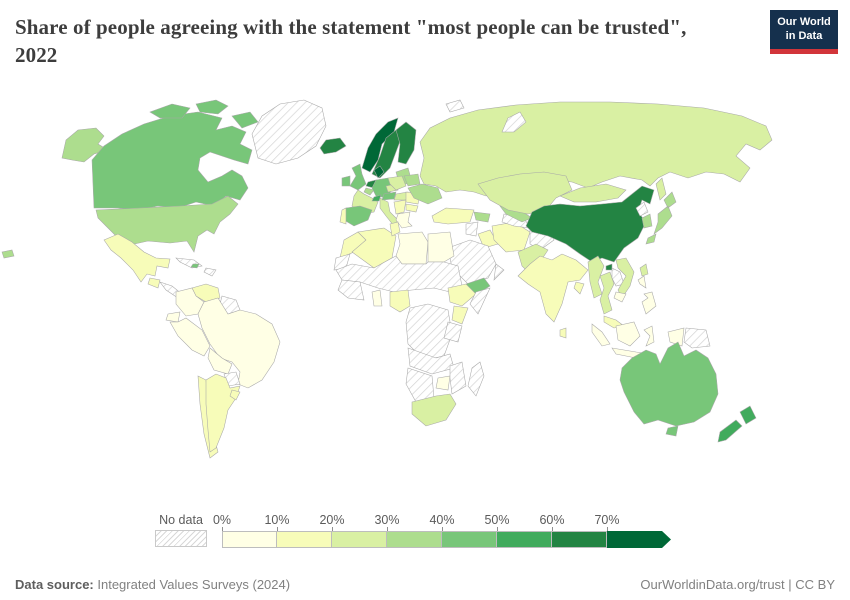 This screenshot has width=850, height=600. I want to click on country-russia: Russia — 20-30%, so click(596, 149).